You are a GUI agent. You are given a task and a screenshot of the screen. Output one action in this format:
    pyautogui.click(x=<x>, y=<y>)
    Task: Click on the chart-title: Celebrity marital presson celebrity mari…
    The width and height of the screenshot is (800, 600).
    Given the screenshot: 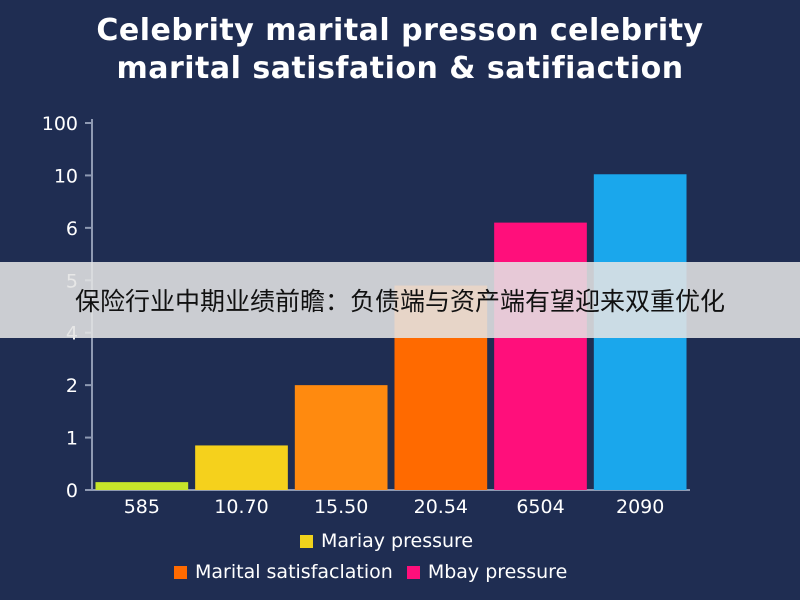 What is the action you would take?
    pyautogui.click(x=400, y=50)
    